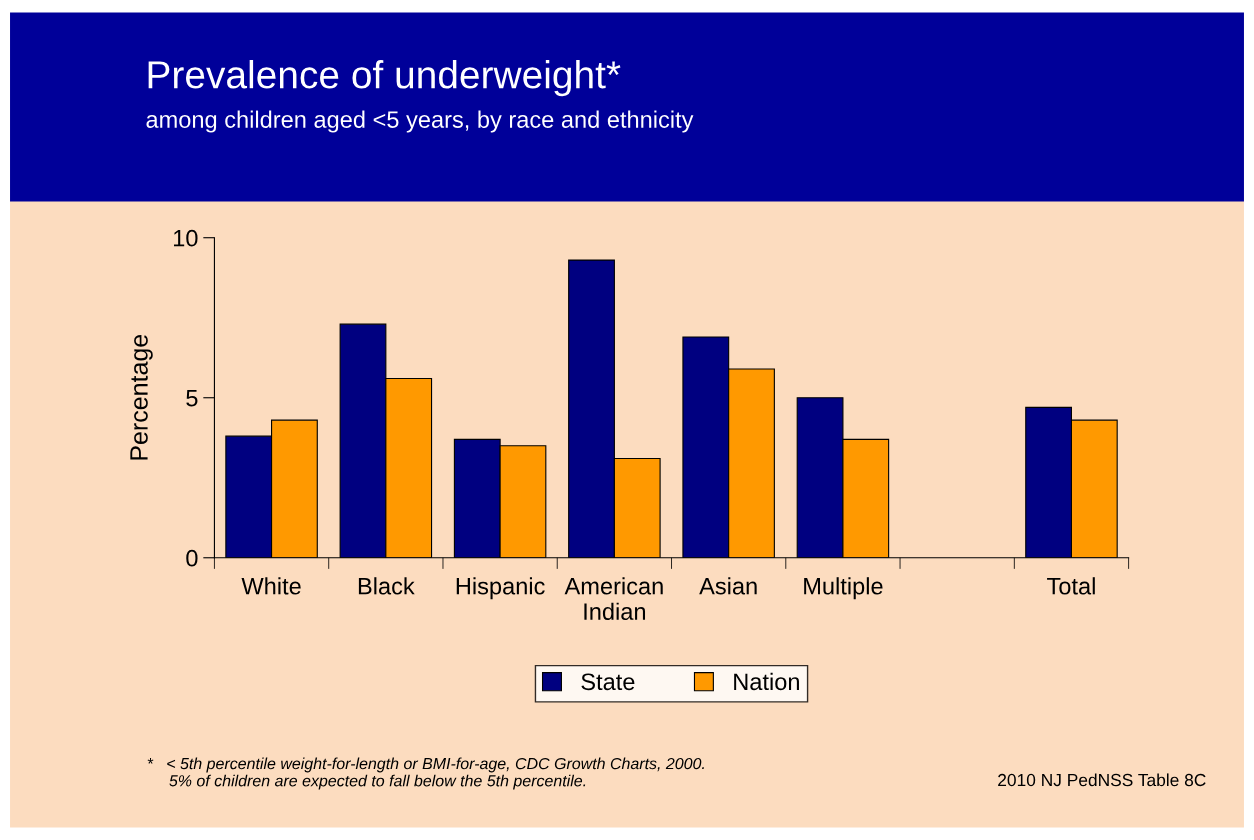 The image size is (1254, 840). Describe the element at coordinates (500, 588) in the screenshot. I see `x-tick-label: Hispanic` at that location.